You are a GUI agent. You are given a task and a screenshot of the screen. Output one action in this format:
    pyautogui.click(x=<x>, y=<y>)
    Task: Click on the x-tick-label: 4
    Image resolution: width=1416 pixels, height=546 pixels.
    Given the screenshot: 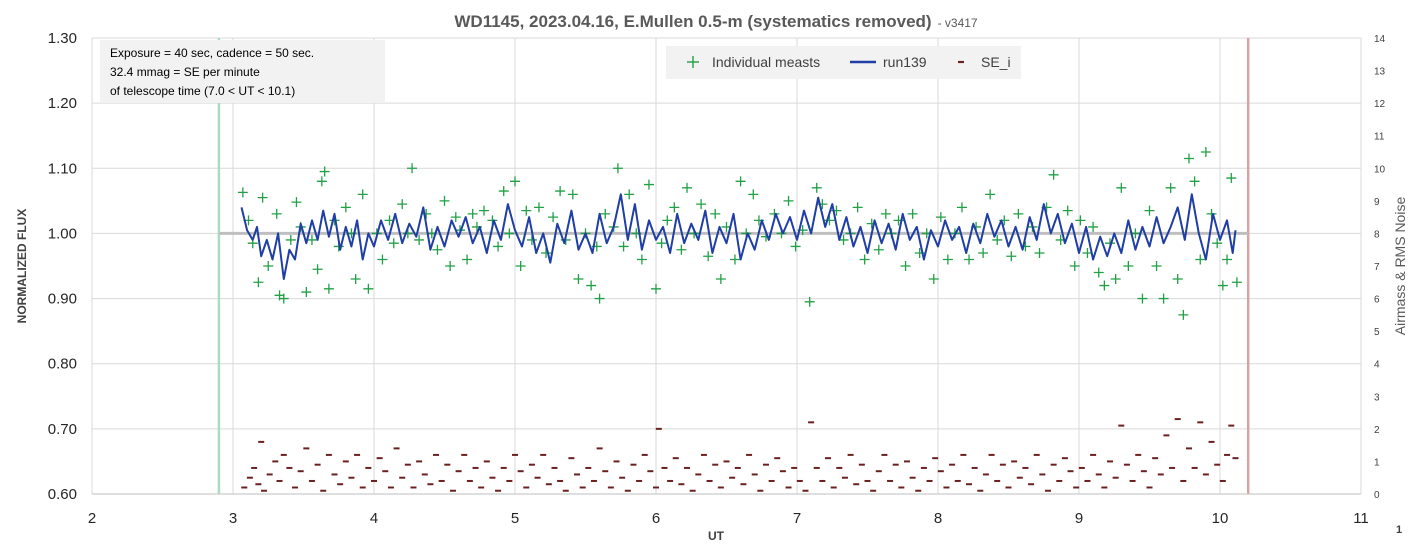 What is the action you would take?
    pyautogui.click(x=374, y=518)
    